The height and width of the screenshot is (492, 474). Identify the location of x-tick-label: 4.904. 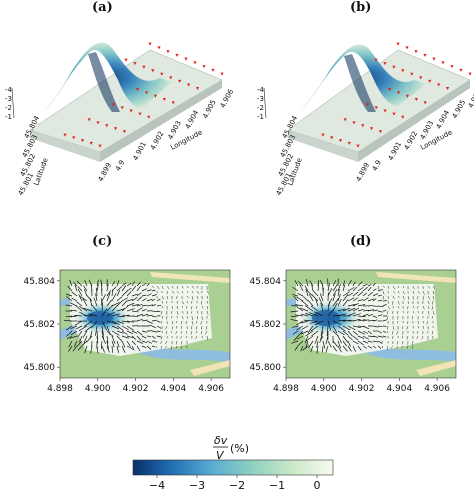
(173, 389).